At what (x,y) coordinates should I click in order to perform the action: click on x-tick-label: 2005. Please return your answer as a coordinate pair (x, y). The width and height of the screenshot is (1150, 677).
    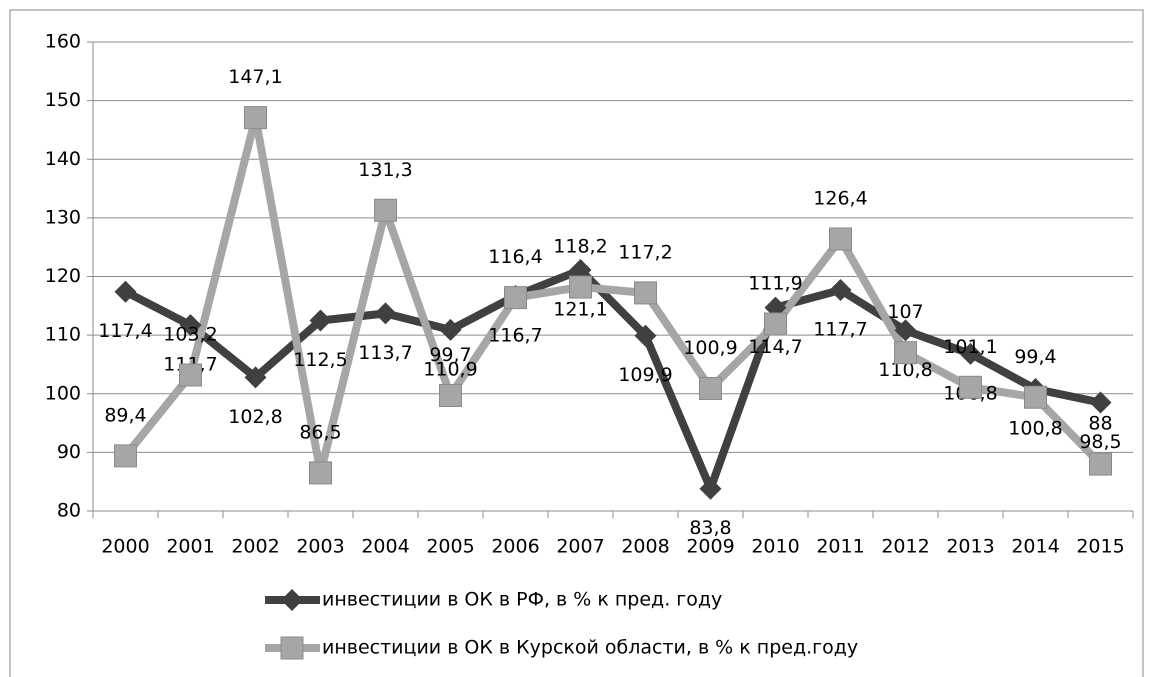
    Looking at the image, I should click on (450, 547).